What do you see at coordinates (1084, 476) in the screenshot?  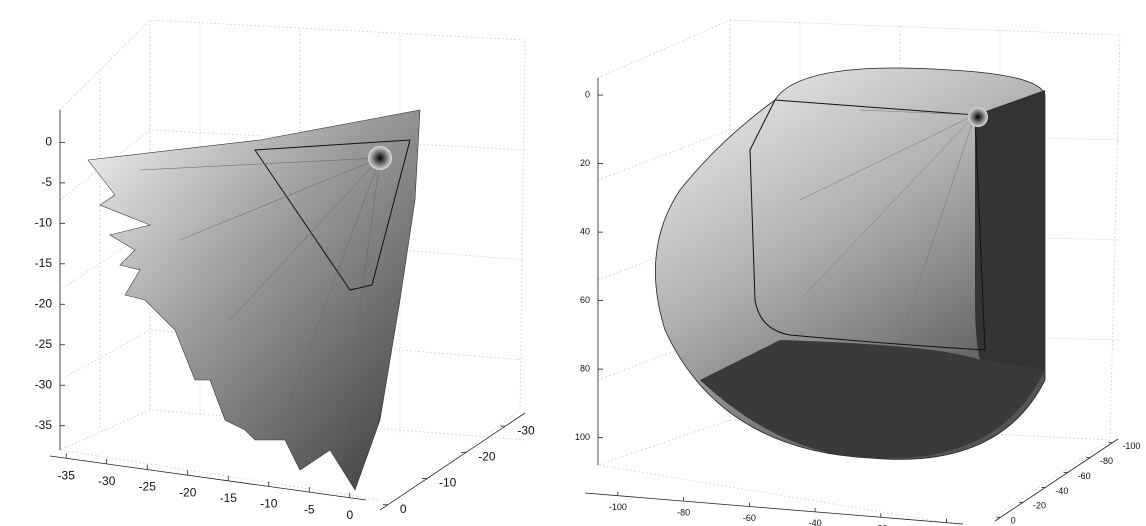 I see `y-tick-label: -60` at bounding box center [1084, 476].